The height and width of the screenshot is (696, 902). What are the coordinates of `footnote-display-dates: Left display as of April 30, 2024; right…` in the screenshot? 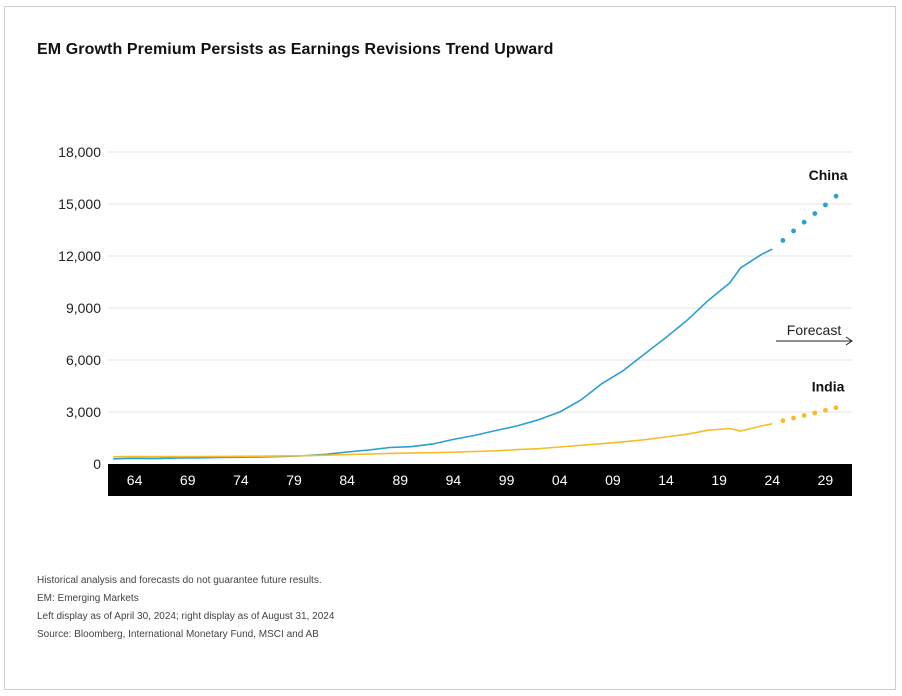 It's located at (186, 616).